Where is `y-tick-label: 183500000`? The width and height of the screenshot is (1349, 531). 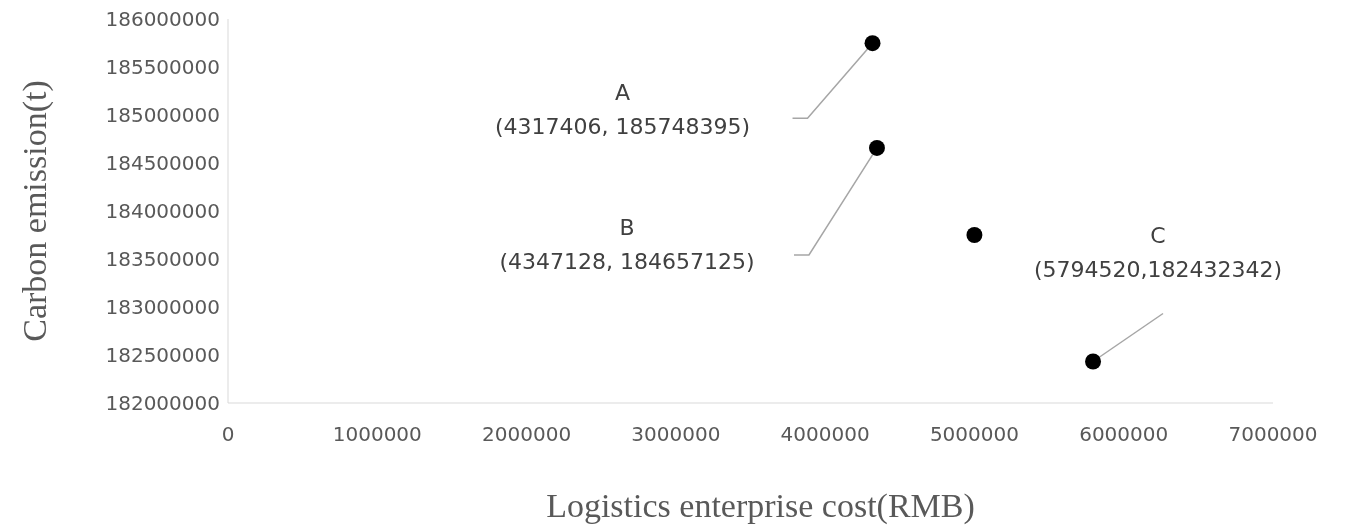 y-tick-label: 183500000 is located at coordinates (162, 259).